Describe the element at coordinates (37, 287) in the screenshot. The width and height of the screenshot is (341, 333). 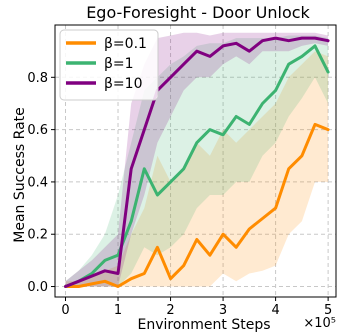
I see `y-tick-label: 0.0` at that location.